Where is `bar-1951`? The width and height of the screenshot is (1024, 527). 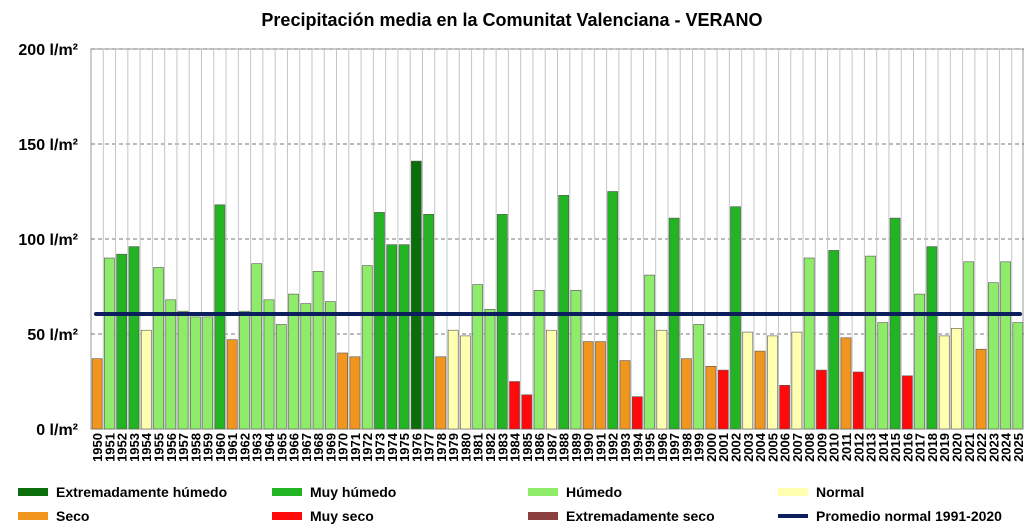
bar-1951 is located at coordinates (109, 343).